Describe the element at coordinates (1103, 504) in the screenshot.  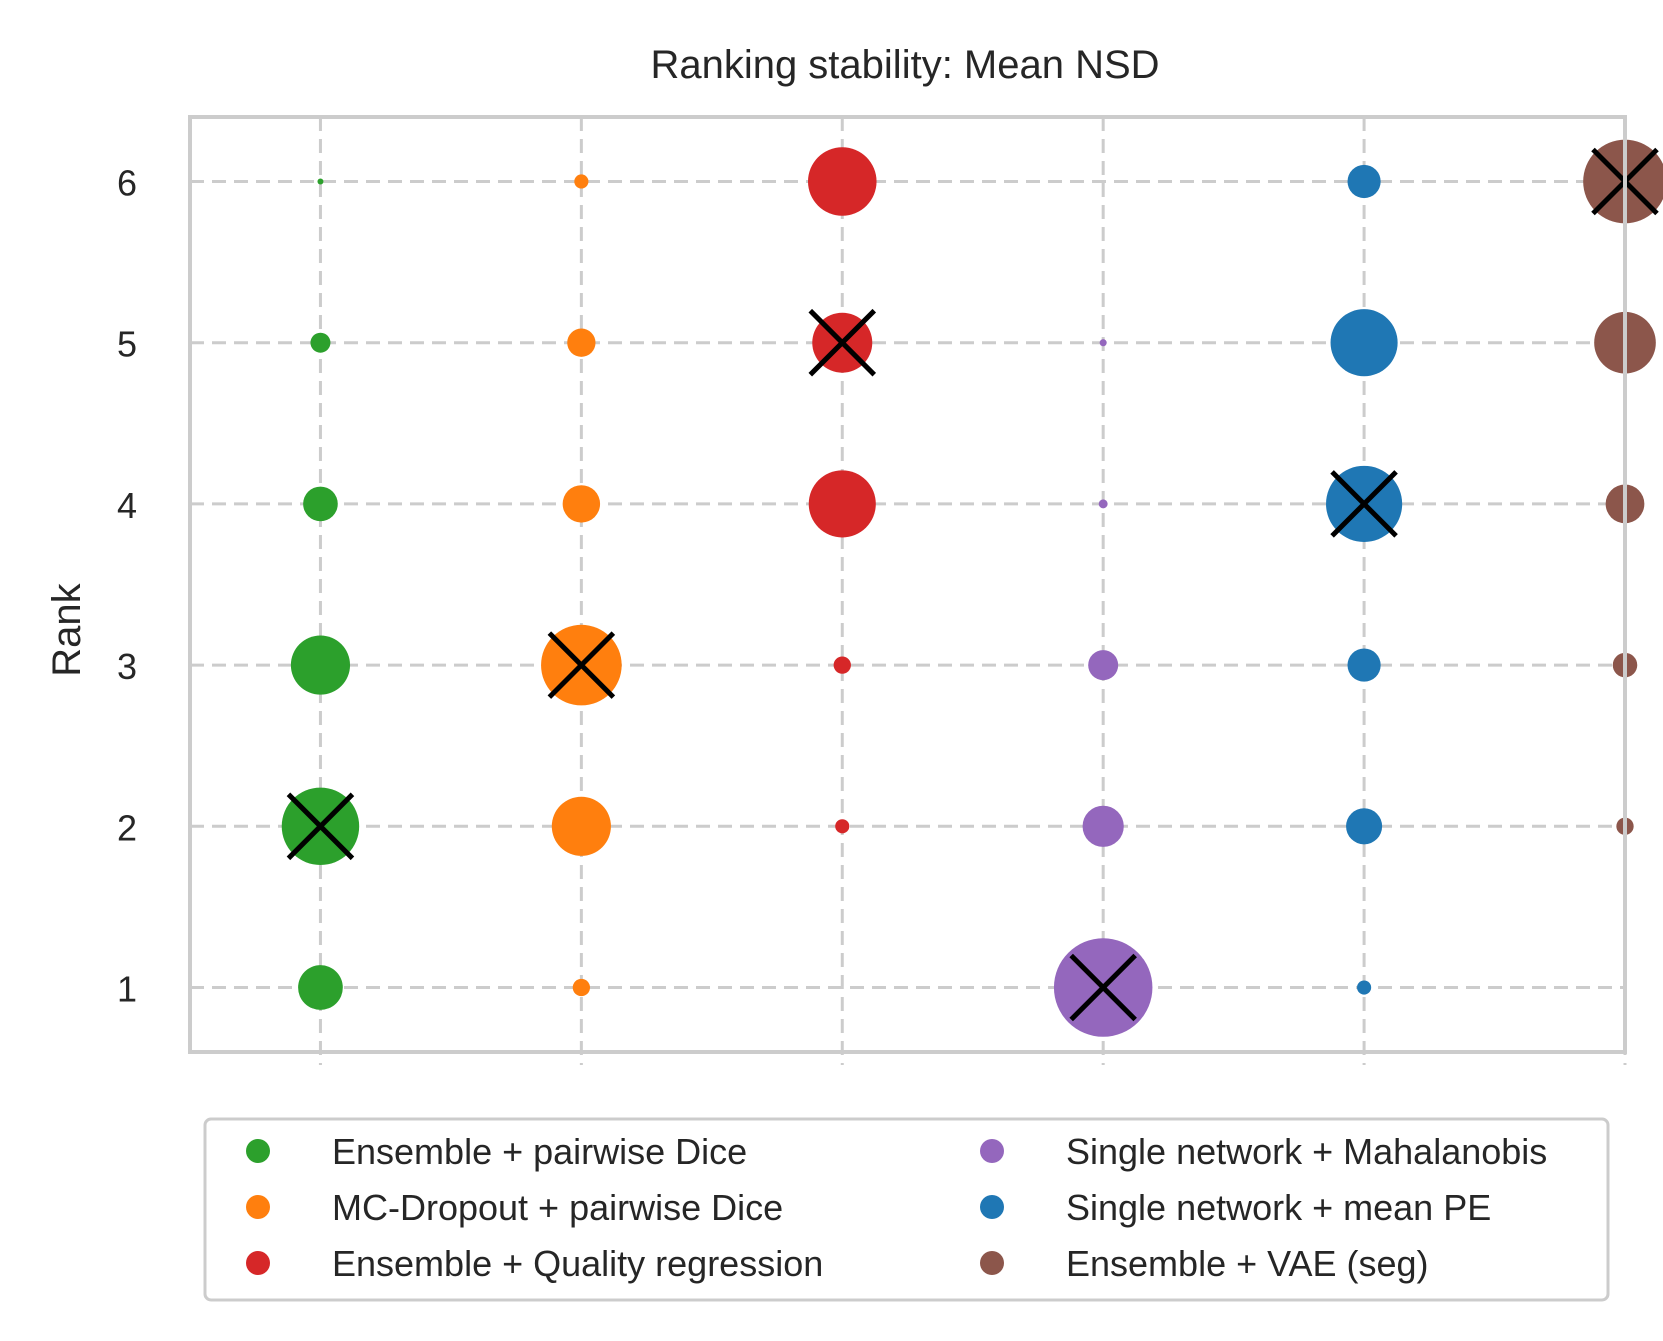
I see `rank-point-s4-r4` at that location.